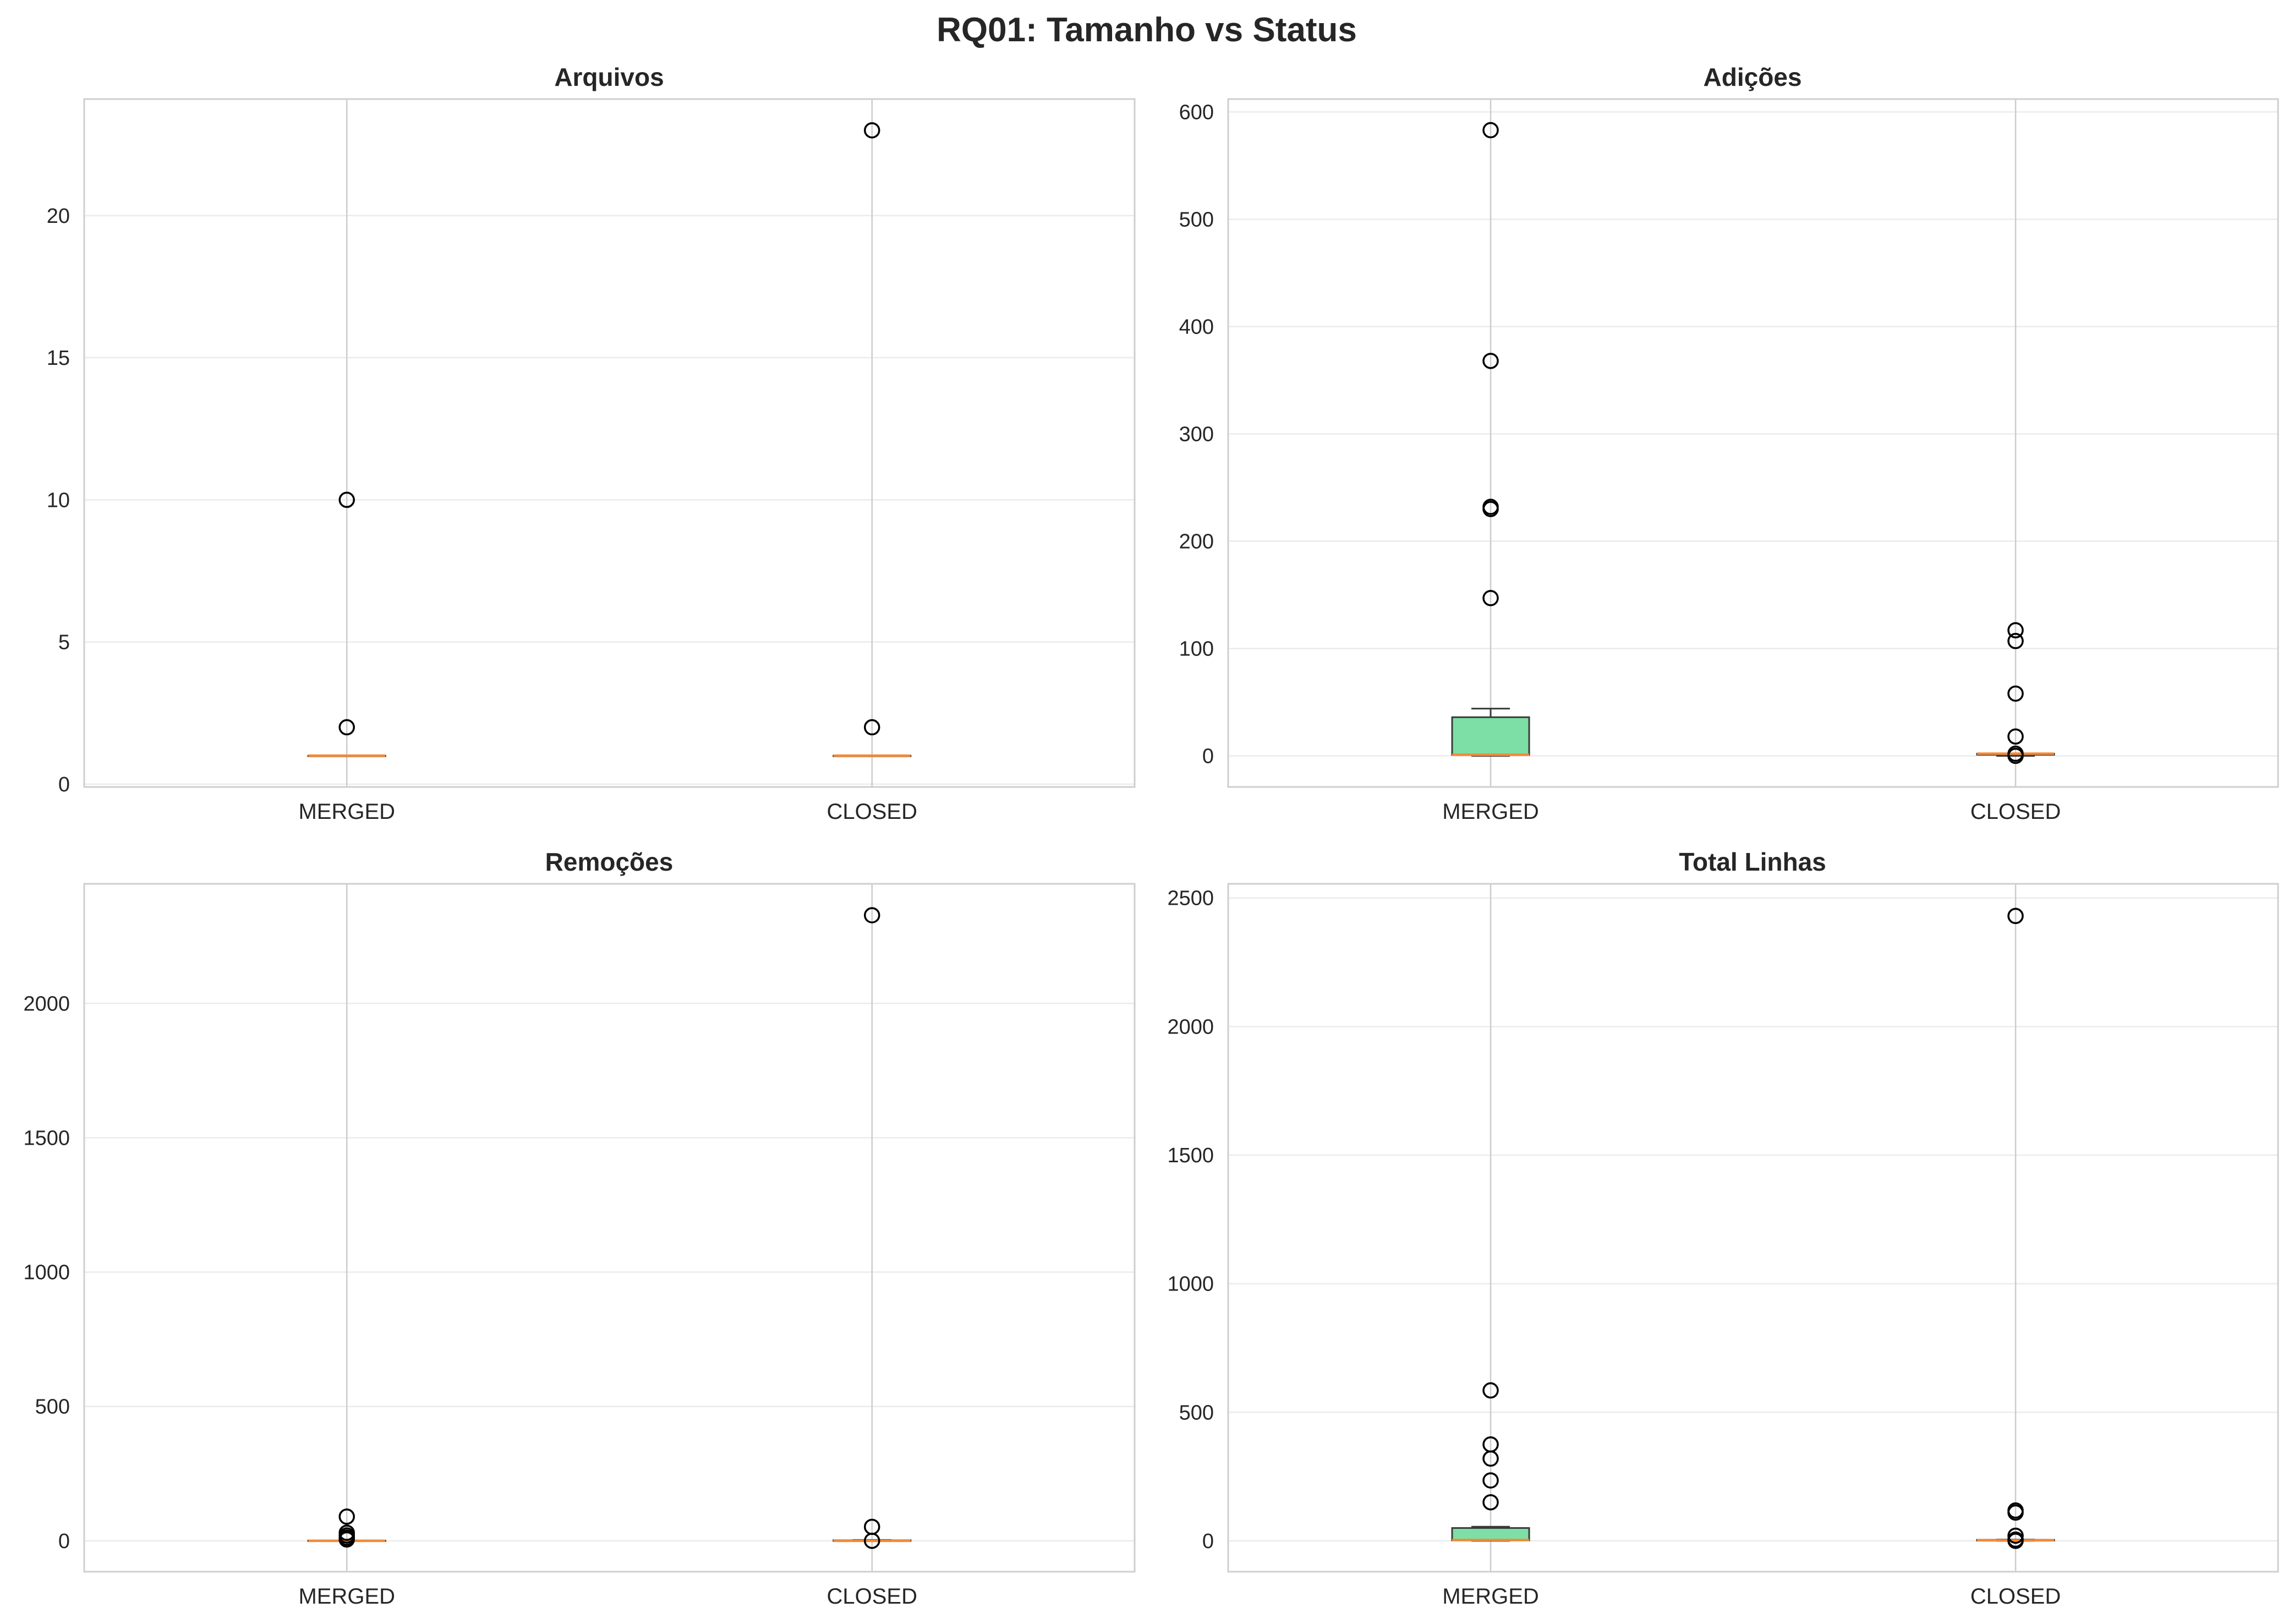  I want to click on y-tick-label: 300, so click(1196, 435).